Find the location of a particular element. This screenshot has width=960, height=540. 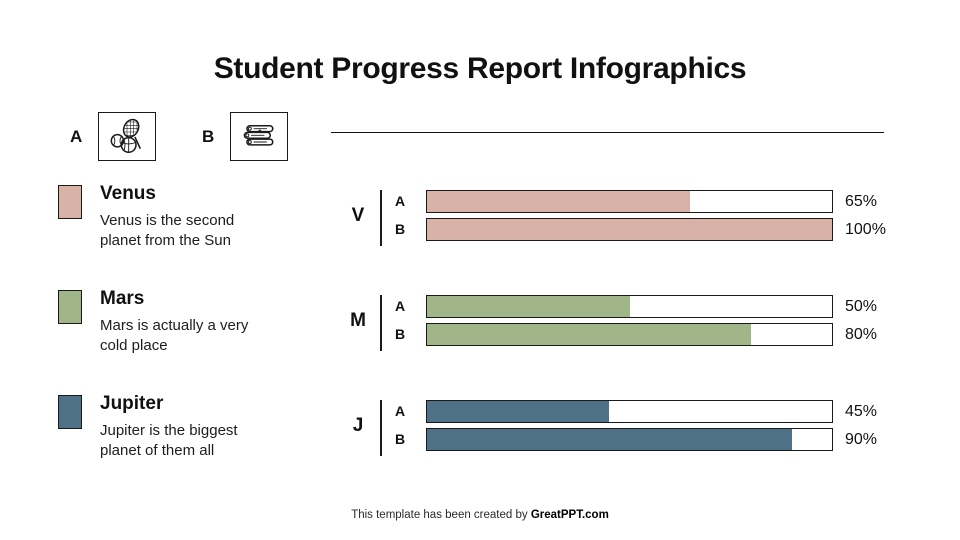

page-title: Student Progress Report Infographics is located at coordinates (480, 68).